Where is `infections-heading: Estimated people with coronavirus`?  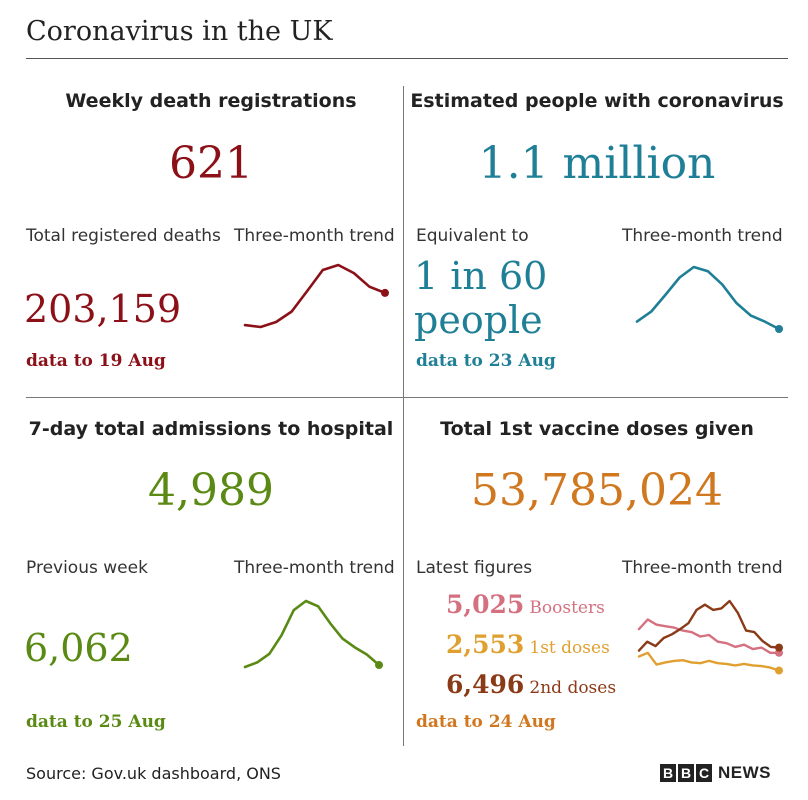
infections-heading: Estimated people with coronavirus is located at coordinates (597, 101).